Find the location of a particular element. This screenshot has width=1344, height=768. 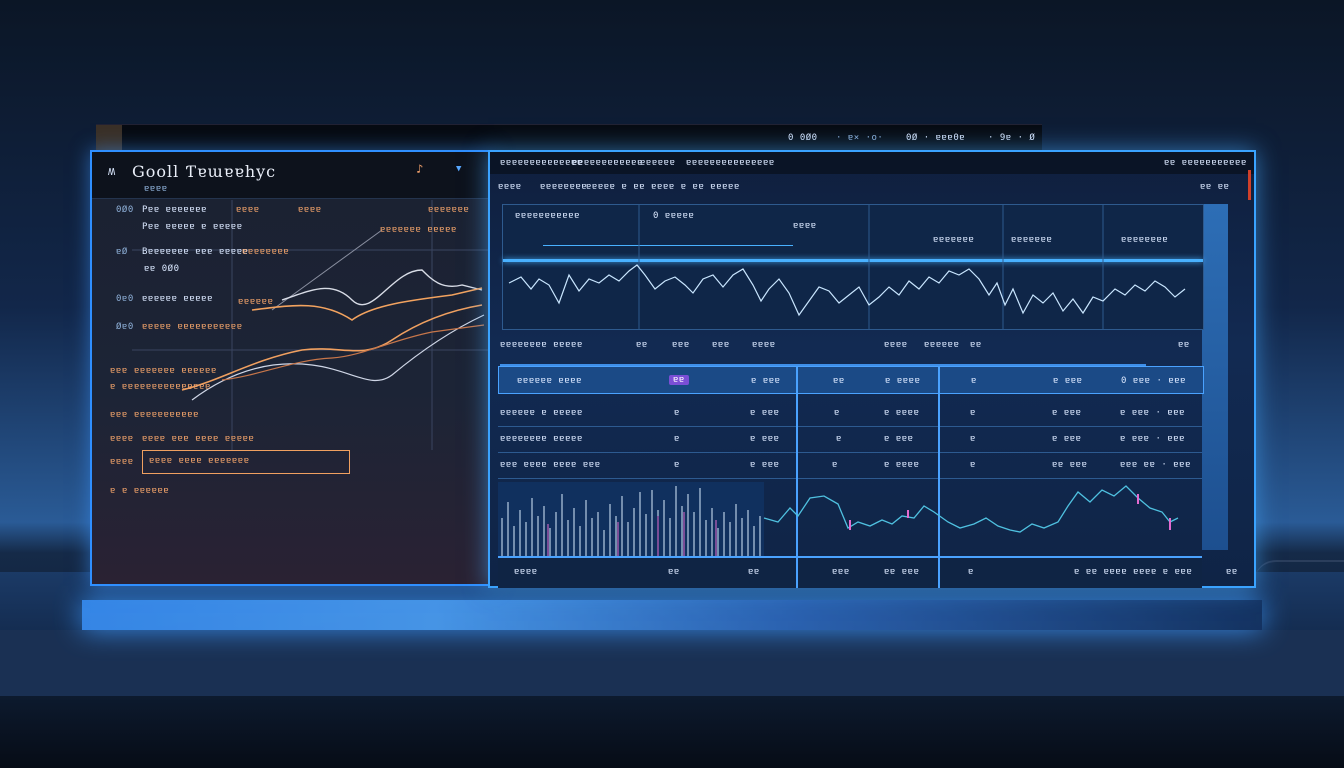

chart-label: ɐɐɐɐ is located at coordinates (805, 226).